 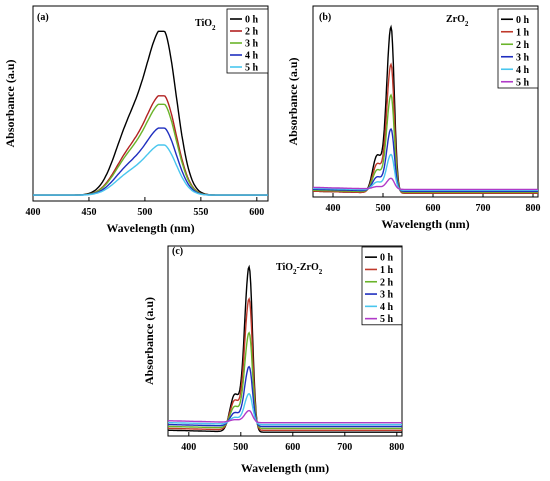 What do you see at coordinates (205, 25) in the screenshot?
I see `sample-label: TiO2` at bounding box center [205, 25].